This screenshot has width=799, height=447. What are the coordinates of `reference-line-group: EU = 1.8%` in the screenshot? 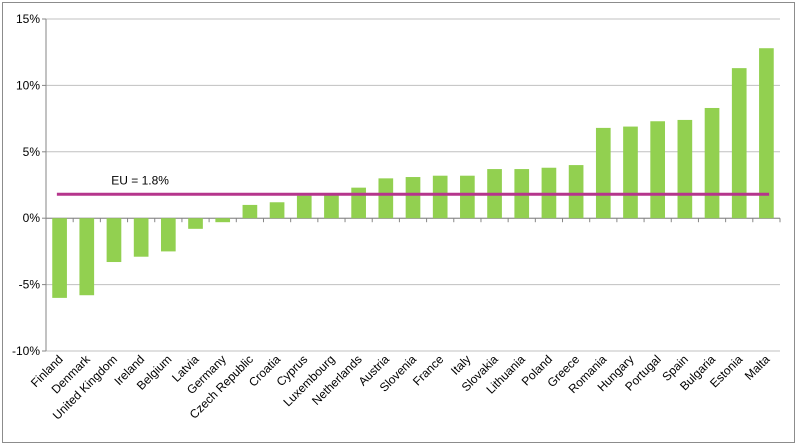 It's located at (413, 184).